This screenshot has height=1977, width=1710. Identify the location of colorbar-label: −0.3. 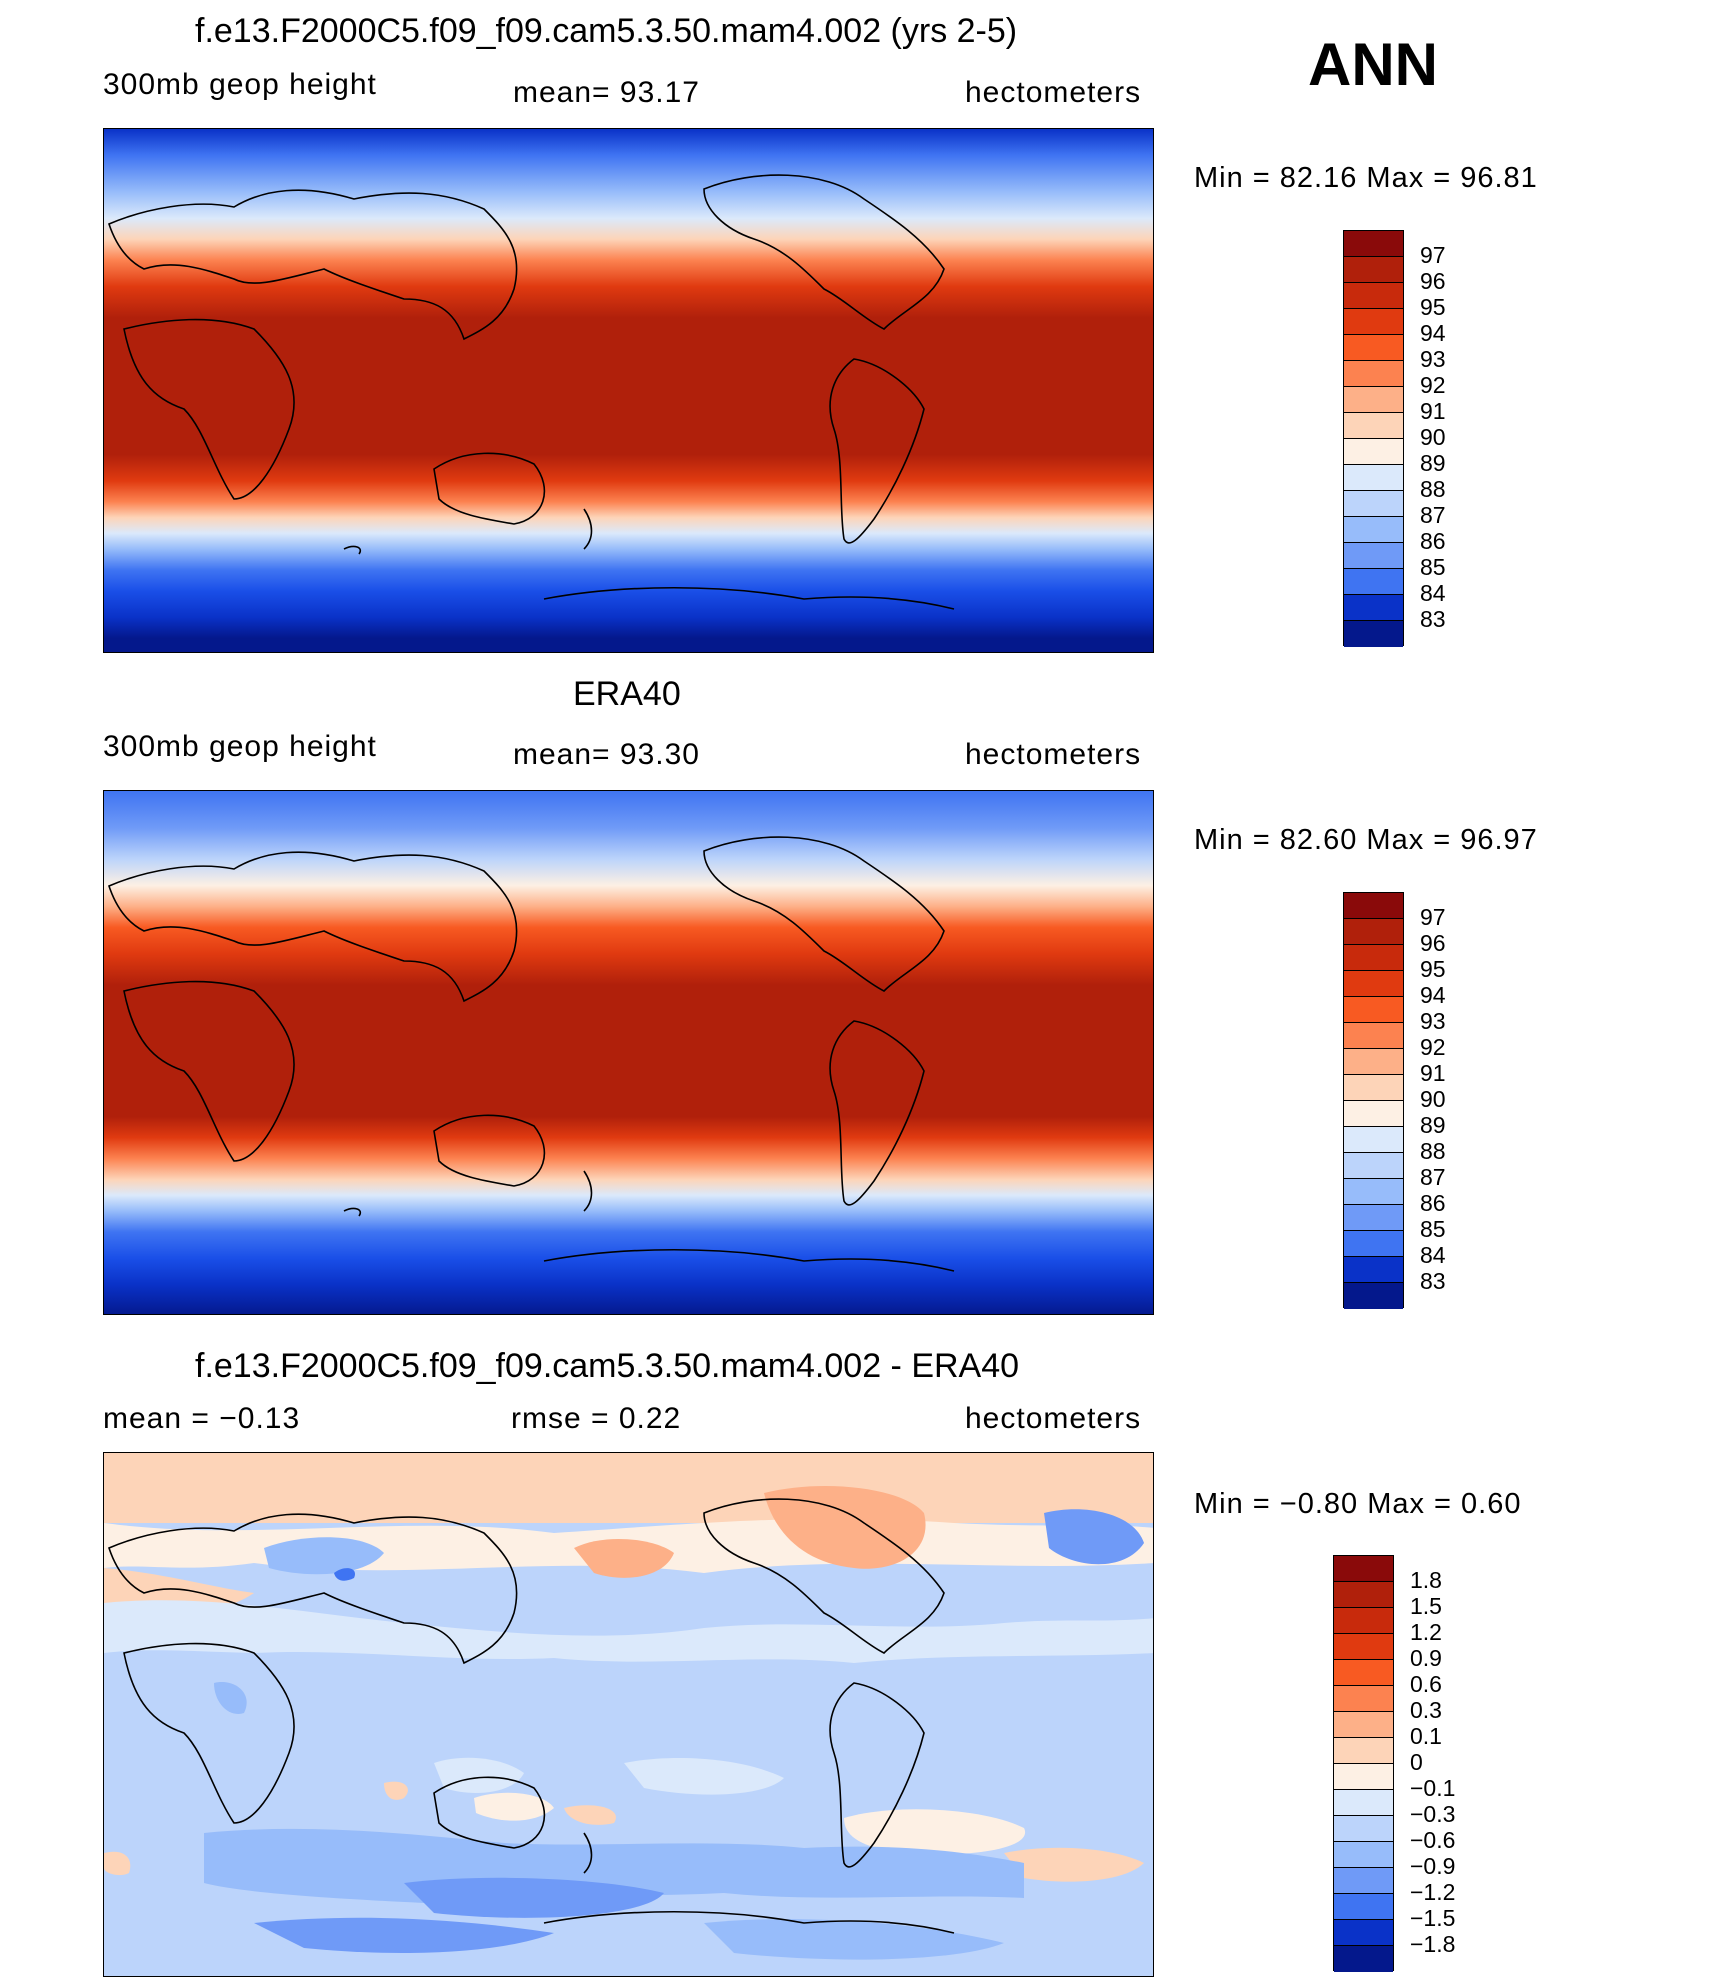
(1433, 1814).